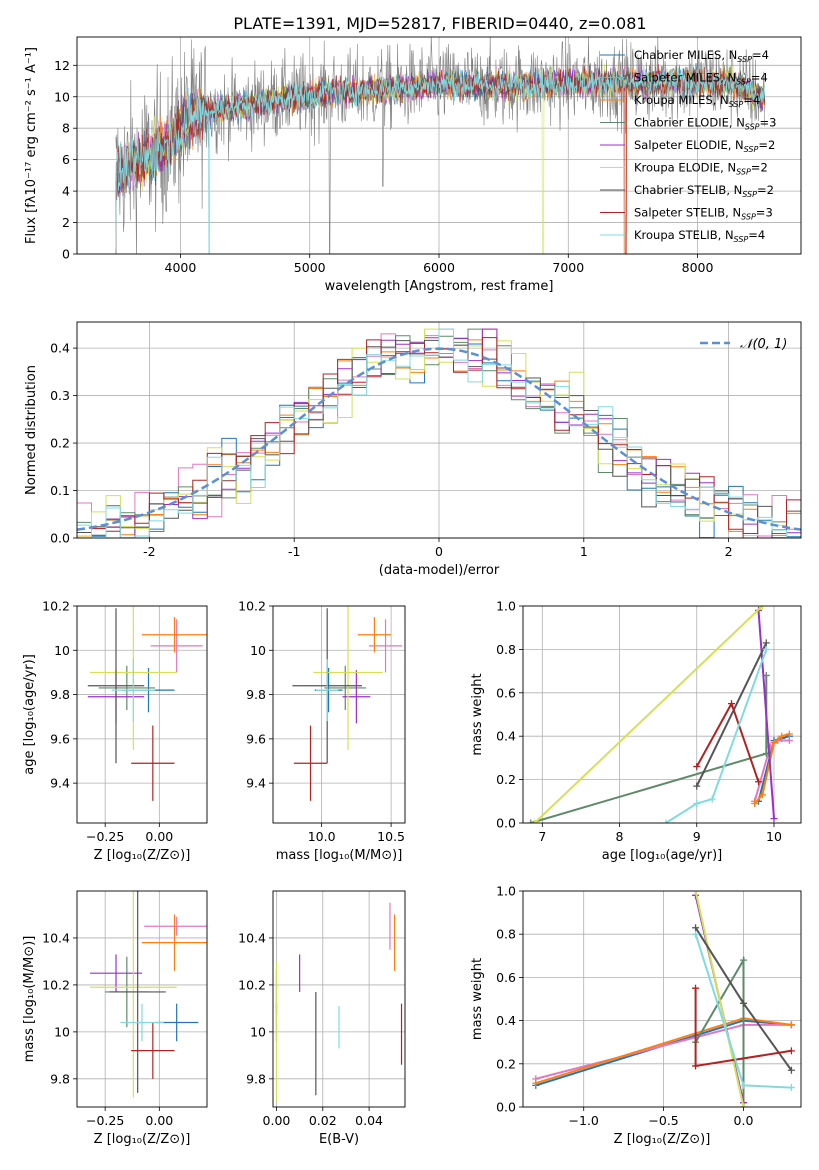  What do you see at coordinates (66, 191) in the screenshot?
I see `y-tick-label: 4` at bounding box center [66, 191].